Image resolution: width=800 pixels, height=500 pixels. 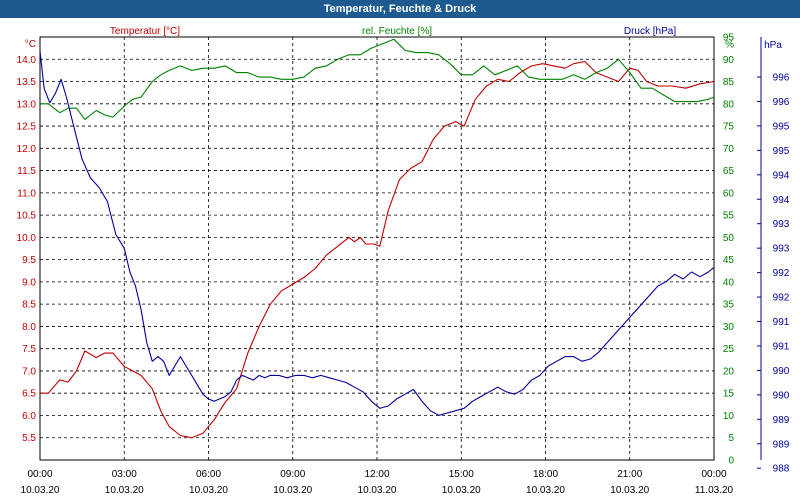 What do you see at coordinates (29, 305) in the screenshot?
I see `y-tick-temp: 8.5` at bounding box center [29, 305].